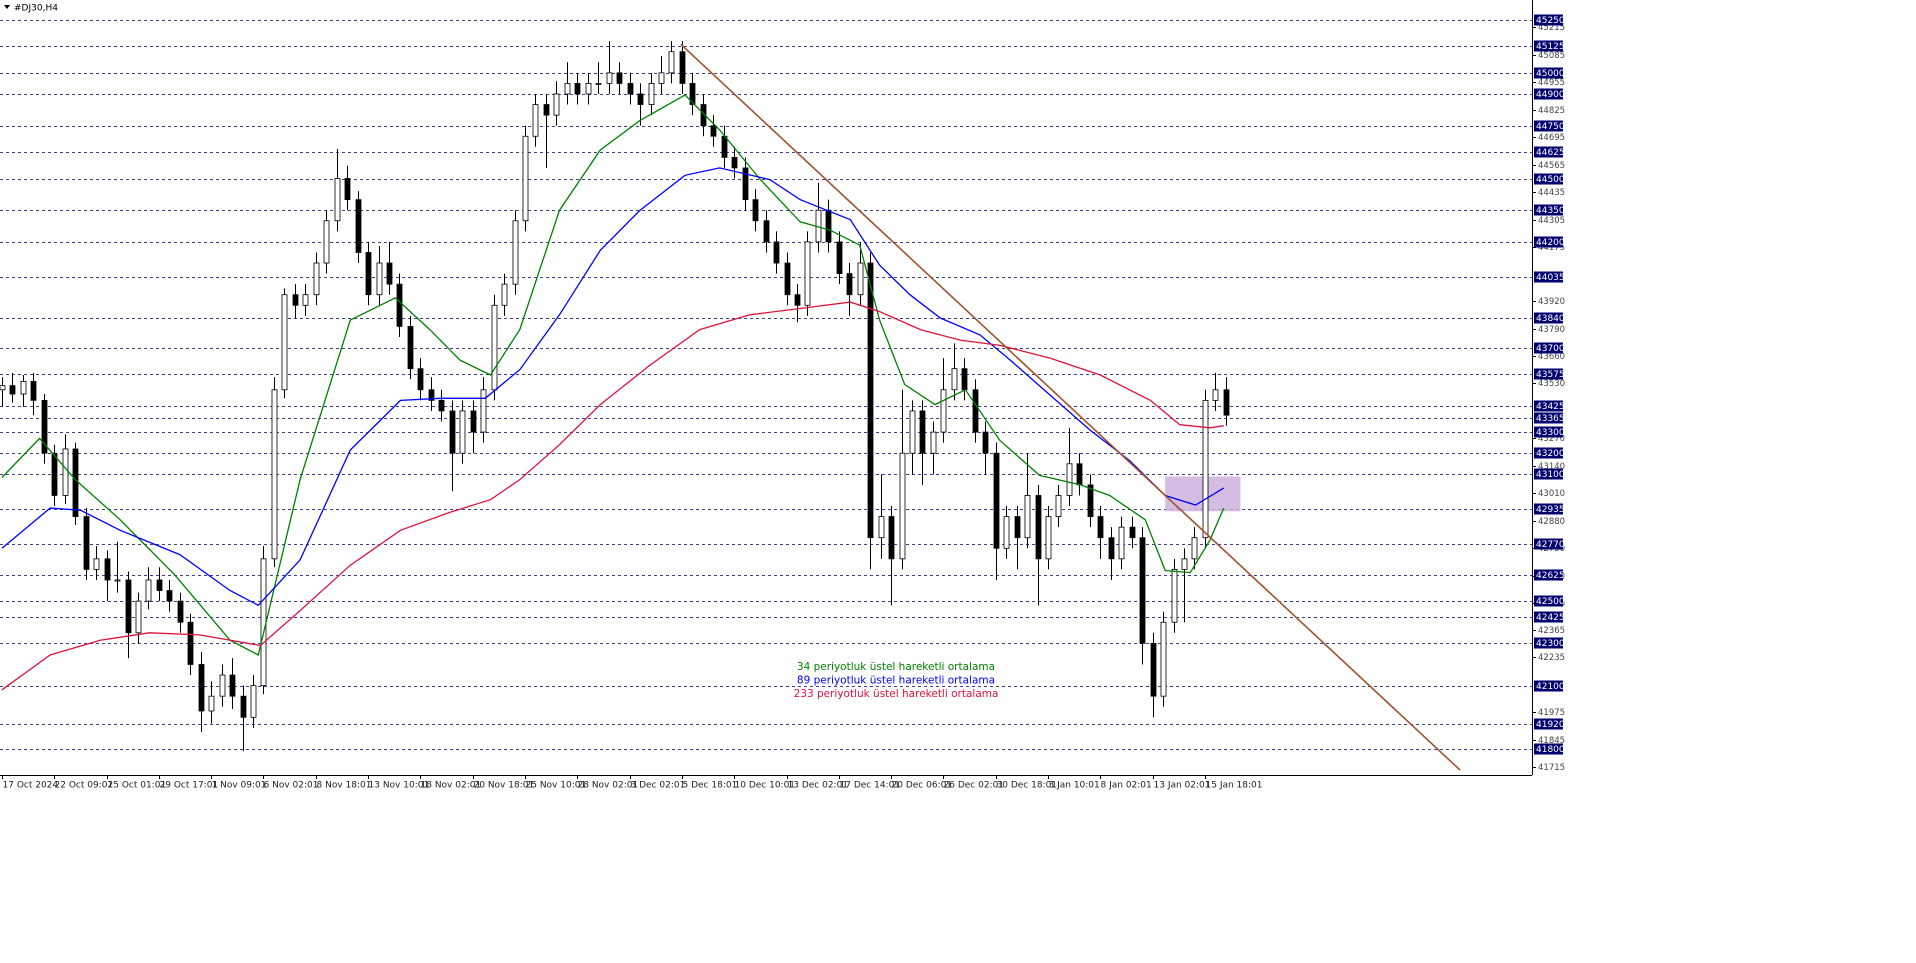  I want to click on level-label: 45250, so click(1550, 21).